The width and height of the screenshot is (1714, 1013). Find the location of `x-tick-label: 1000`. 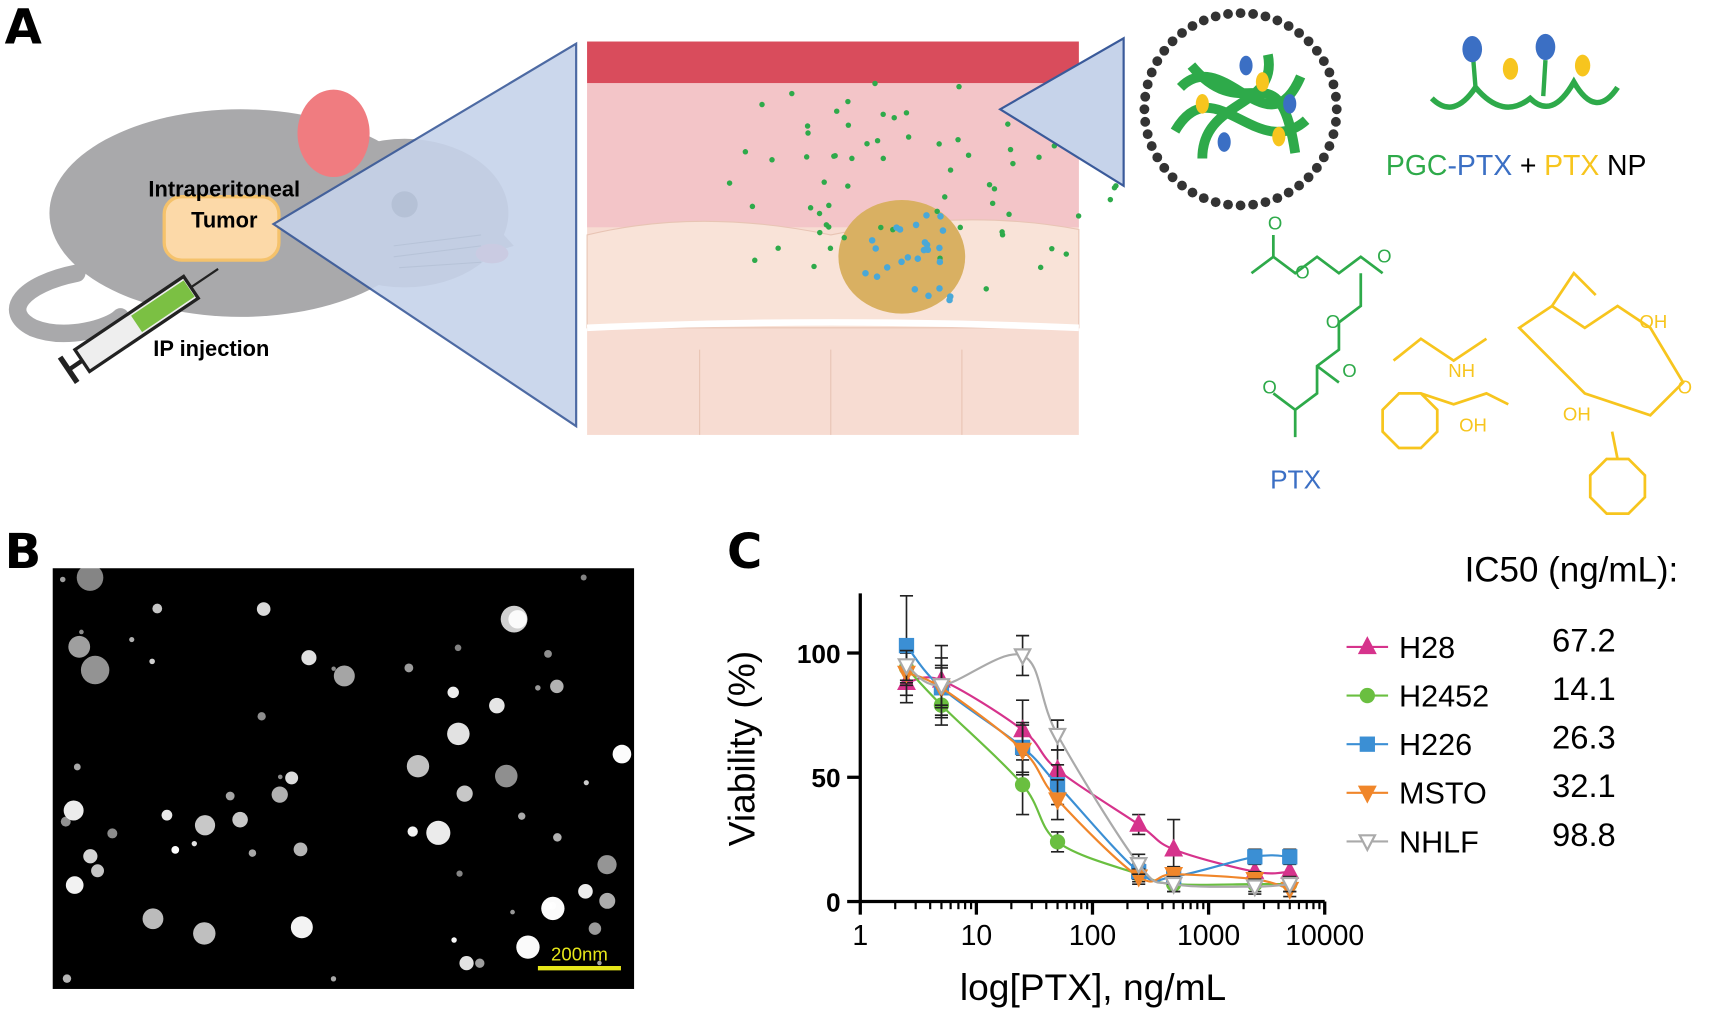

x-tick-label: 1000 is located at coordinates (1208, 936).